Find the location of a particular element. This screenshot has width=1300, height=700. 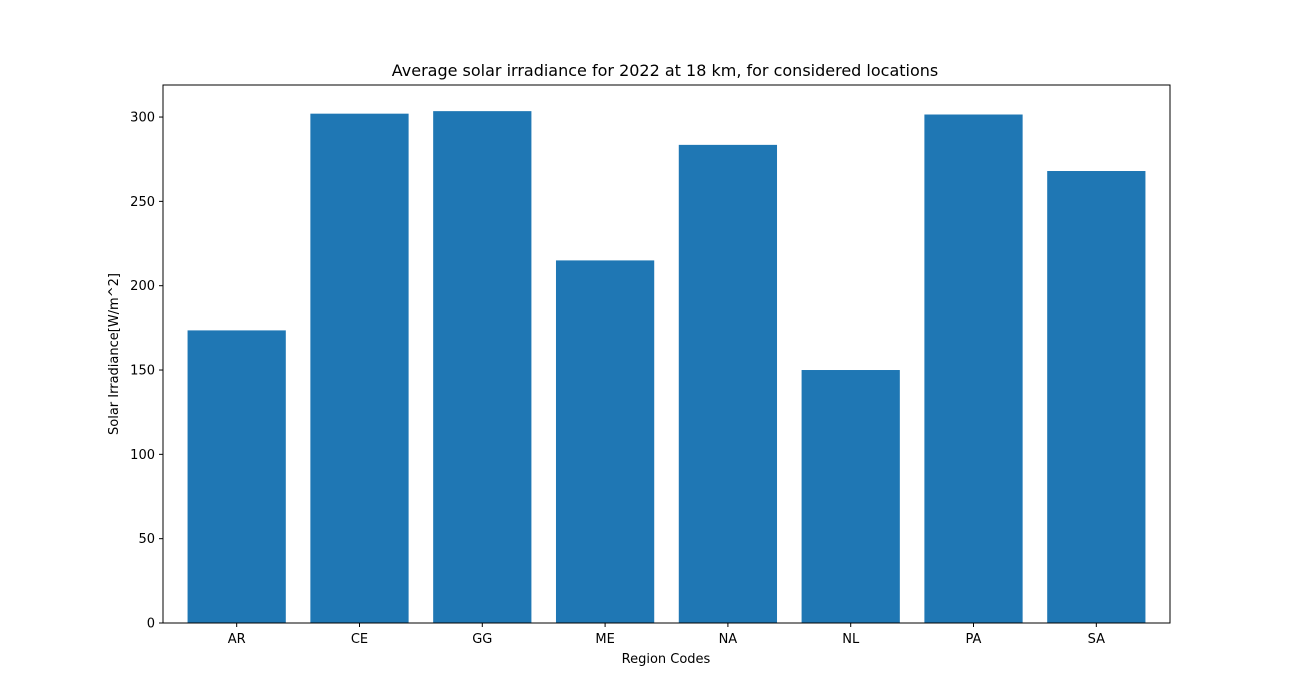

x-tick-label: PA is located at coordinates (974, 639).